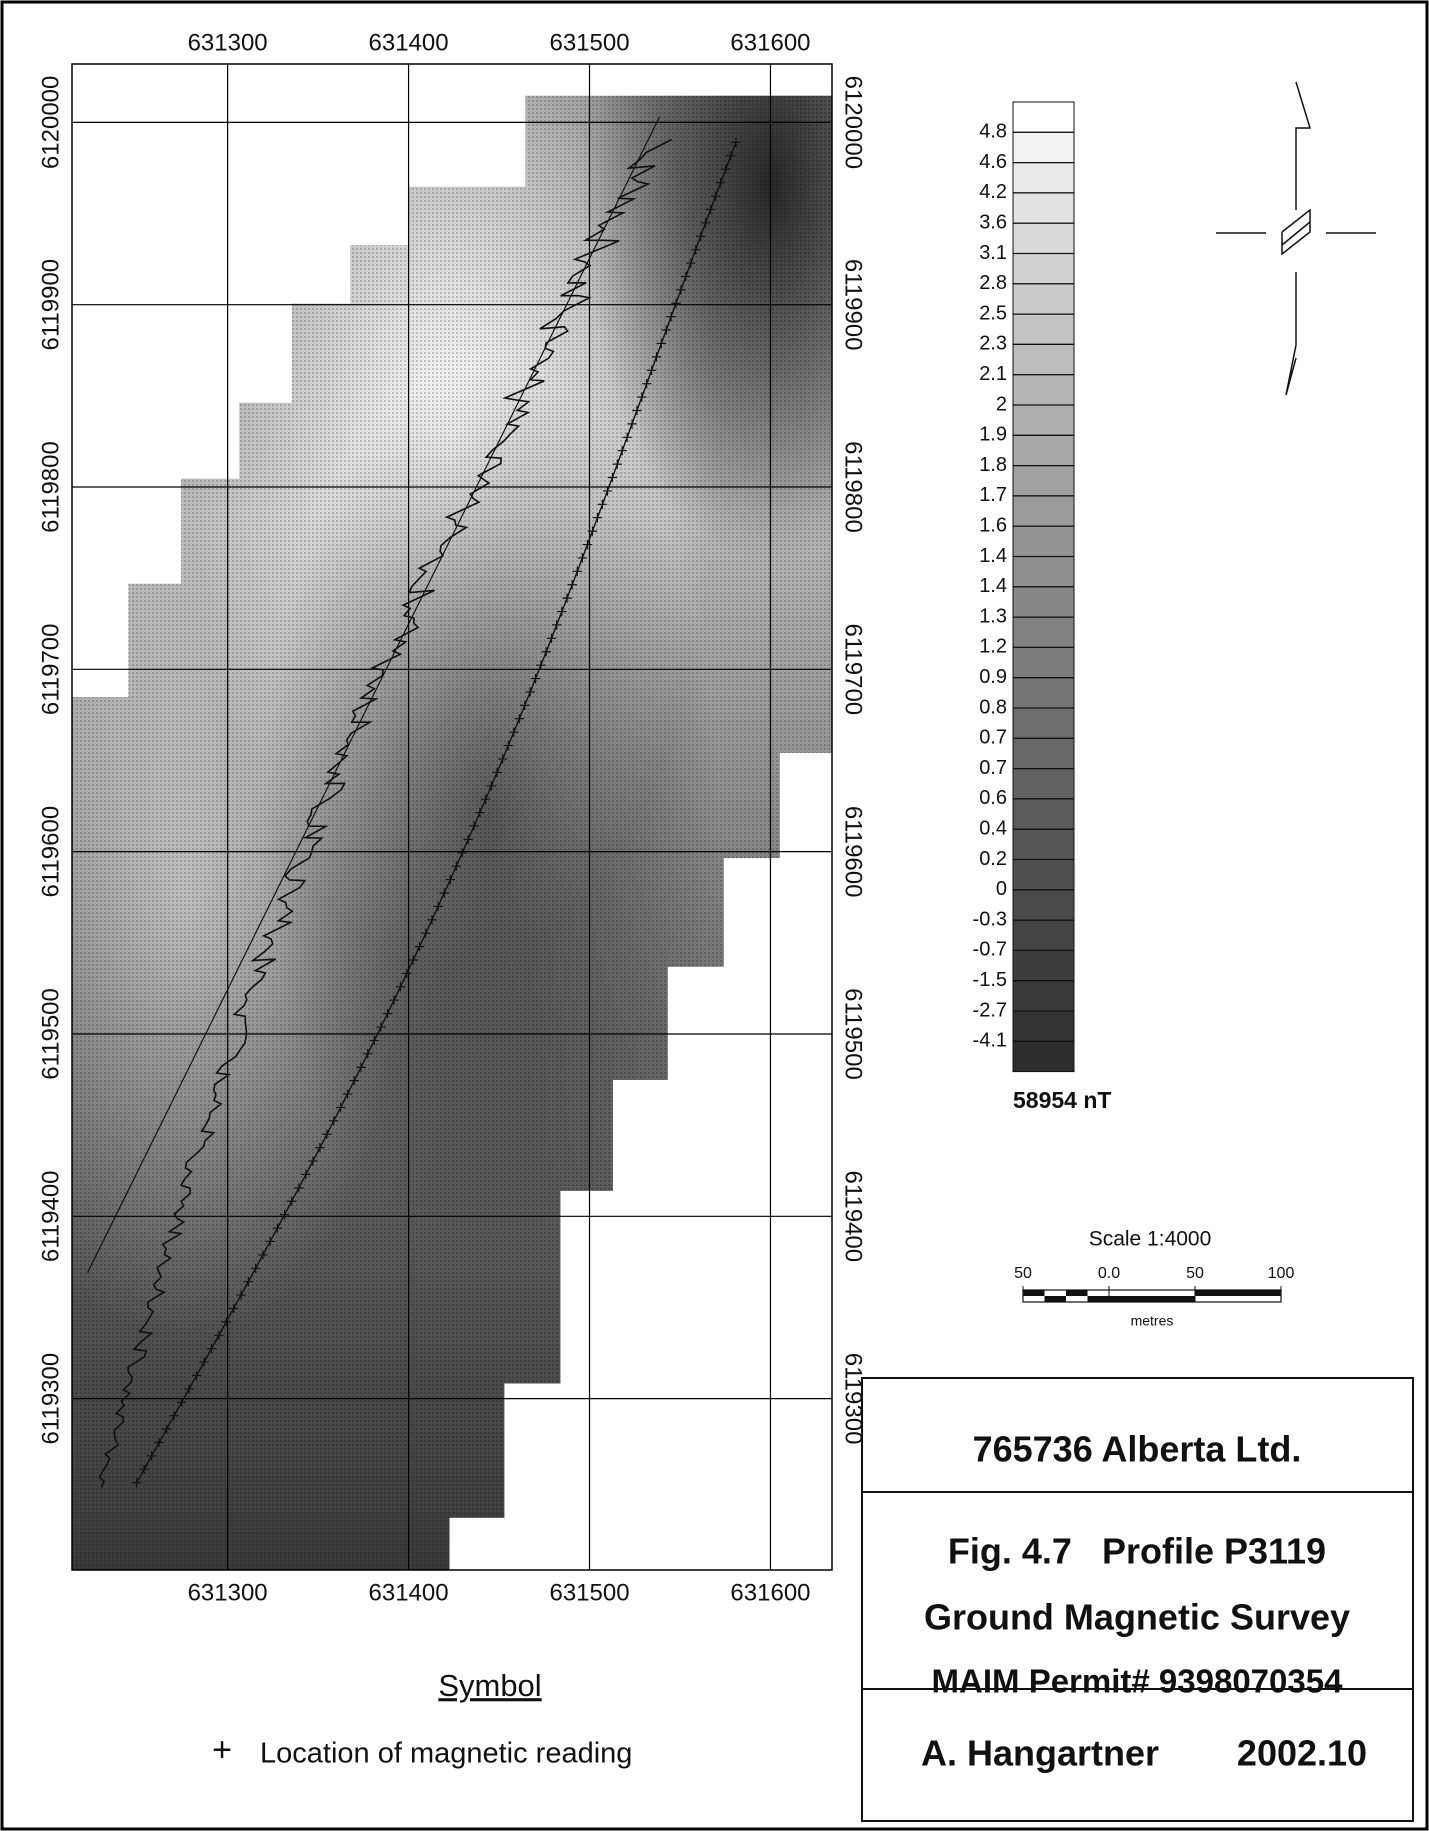 This screenshot has height=1831, width=1429. I want to click on legend-label: 1.6, so click(993, 525).